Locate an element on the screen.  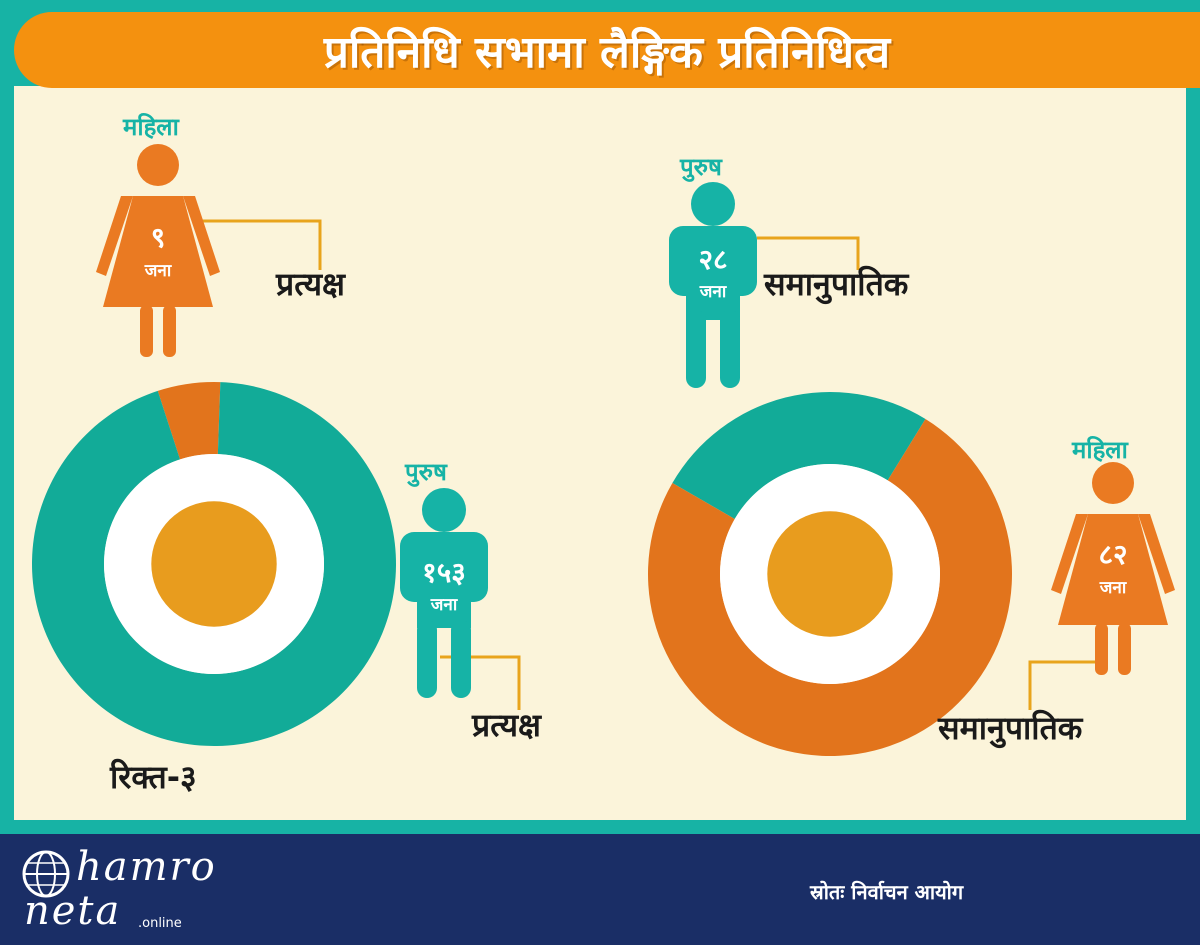
donut-slice-male-direct is located at coordinates (213, 564).